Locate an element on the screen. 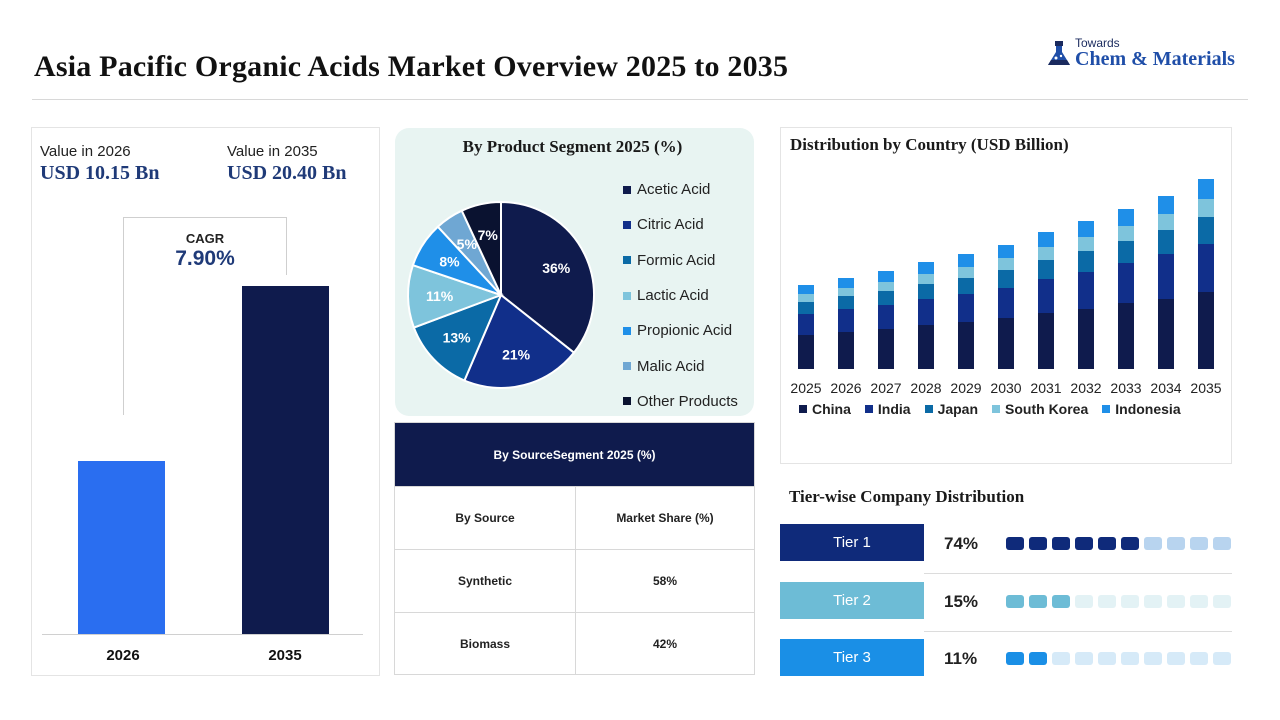  brand-logo: Towards Chem & Materials is located at coordinates (1149, 54).